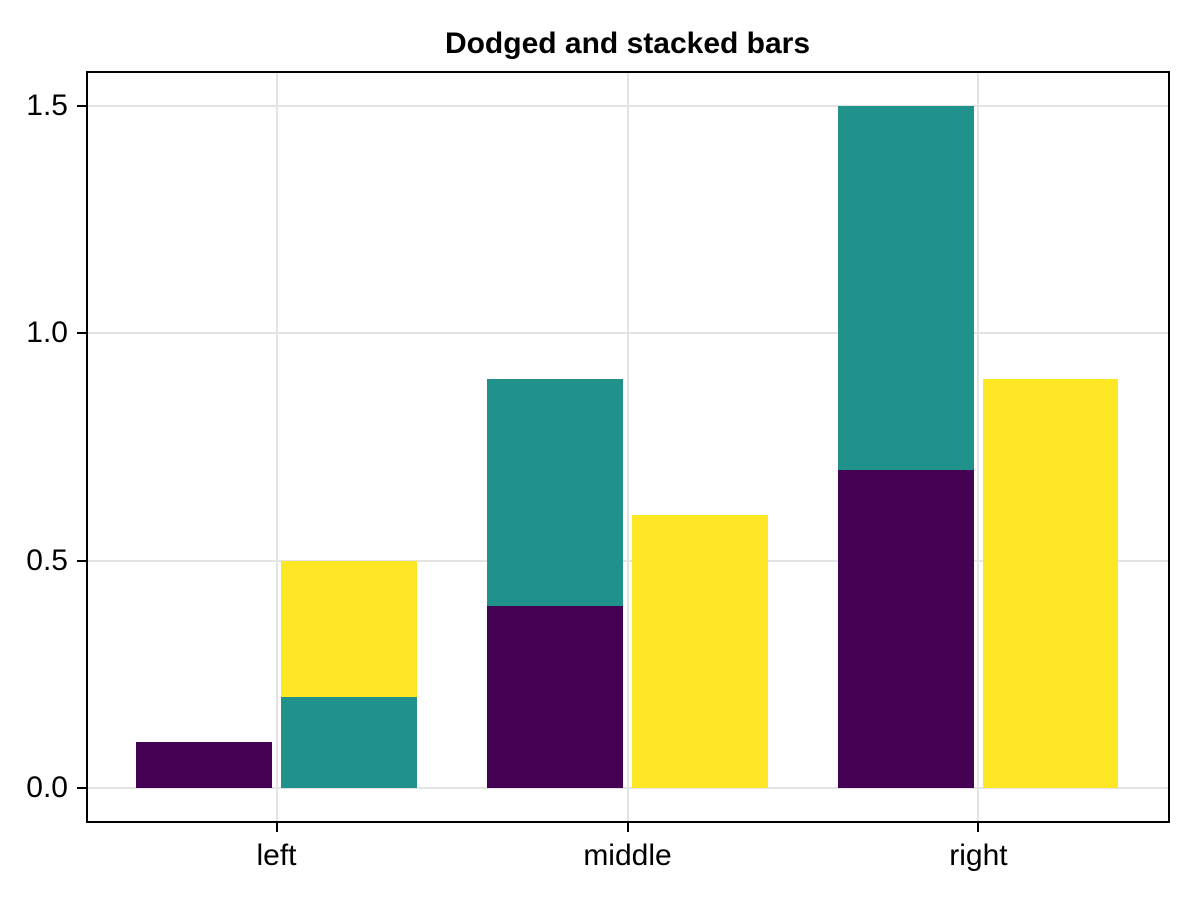 Image resolution: width=1200 pixels, height=900 pixels. Describe the element at coordinates (978, 855) in the screenshot. I see `x-tick-label: right` at that location.